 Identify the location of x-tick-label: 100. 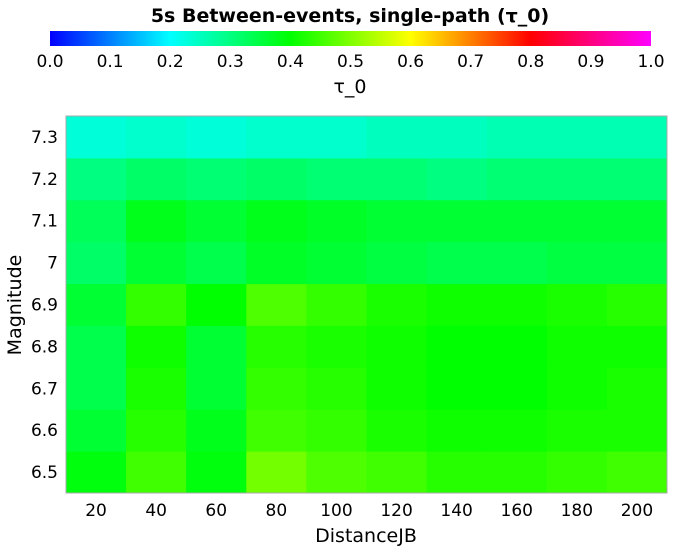
(336, 511).